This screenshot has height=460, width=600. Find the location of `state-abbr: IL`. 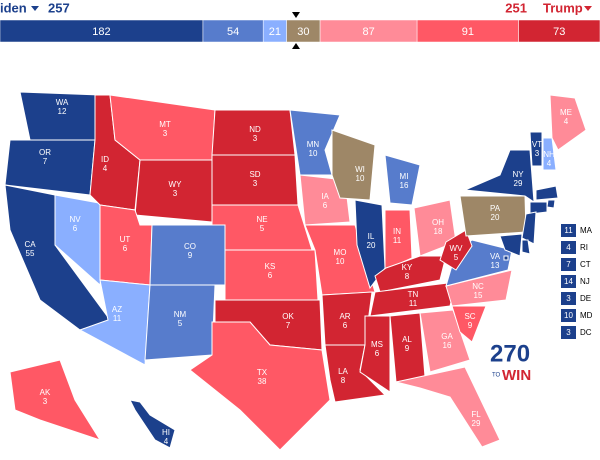

state-abbr: IL is located at coordinates (371, 236).